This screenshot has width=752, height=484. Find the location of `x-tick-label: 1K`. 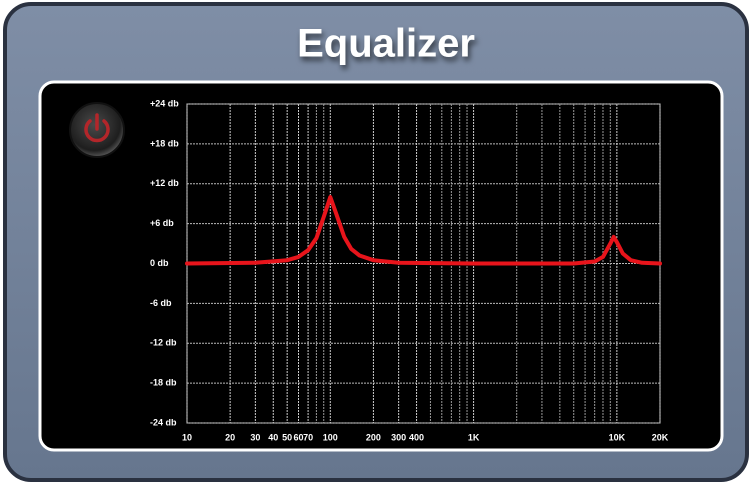

x-tick-label: 1K is located at coordinates (474, 437).